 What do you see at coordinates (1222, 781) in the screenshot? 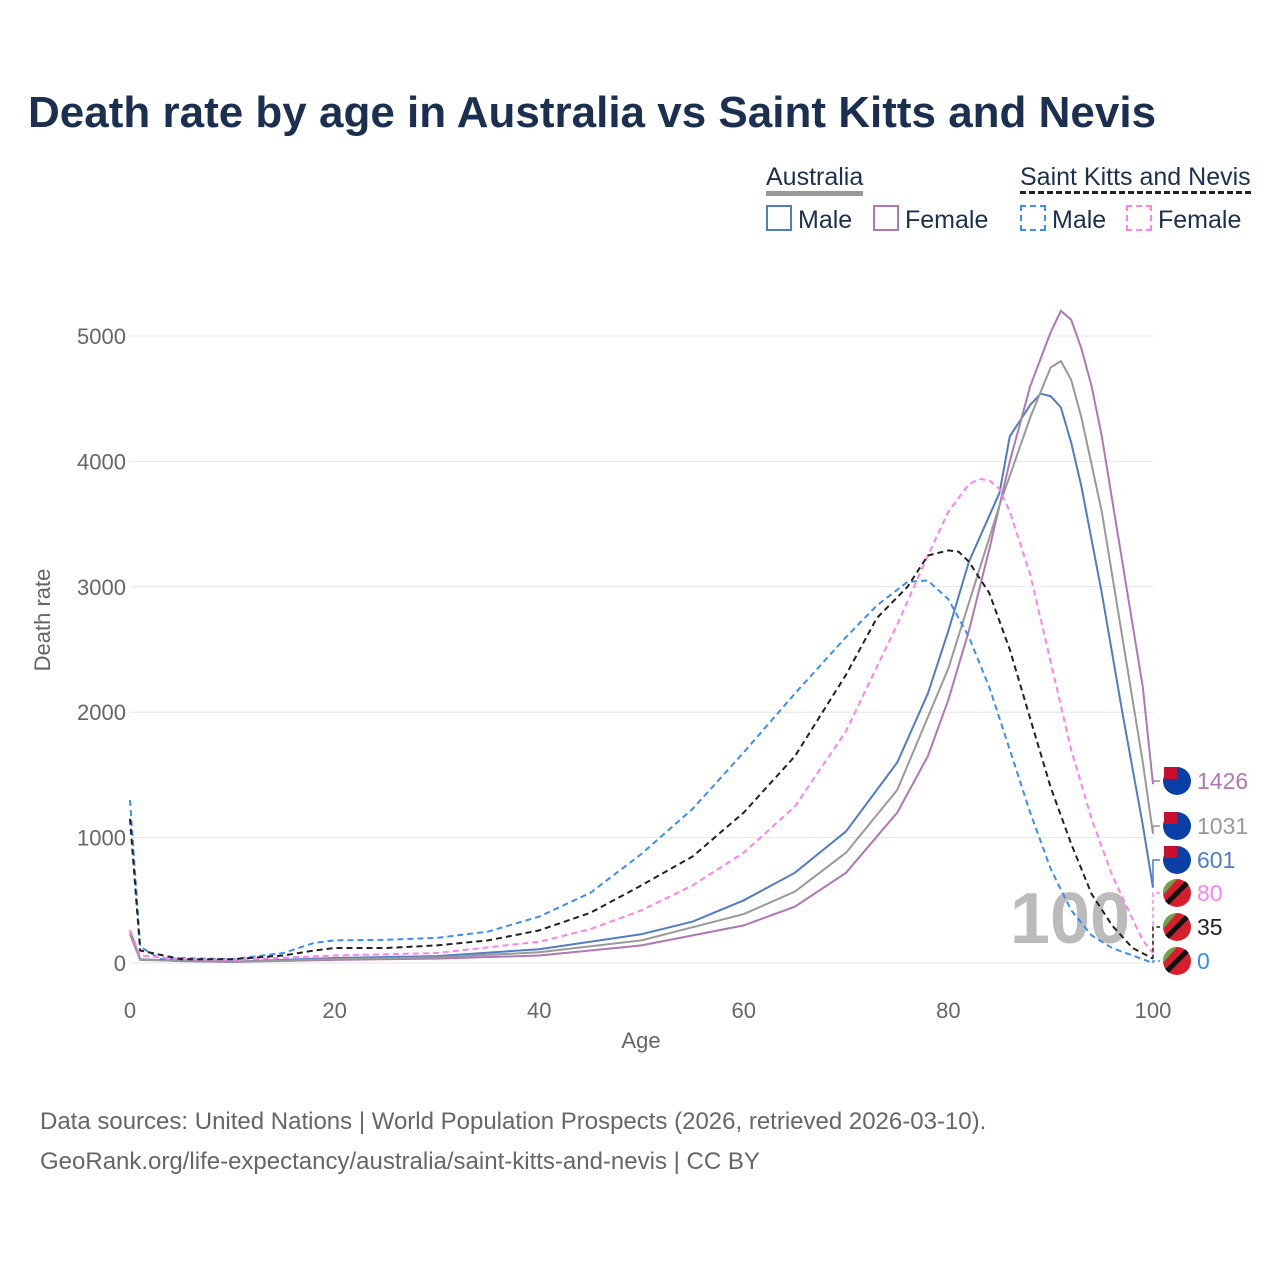
I see `end-value-label: 1426` at bounding box center [1222, 781].